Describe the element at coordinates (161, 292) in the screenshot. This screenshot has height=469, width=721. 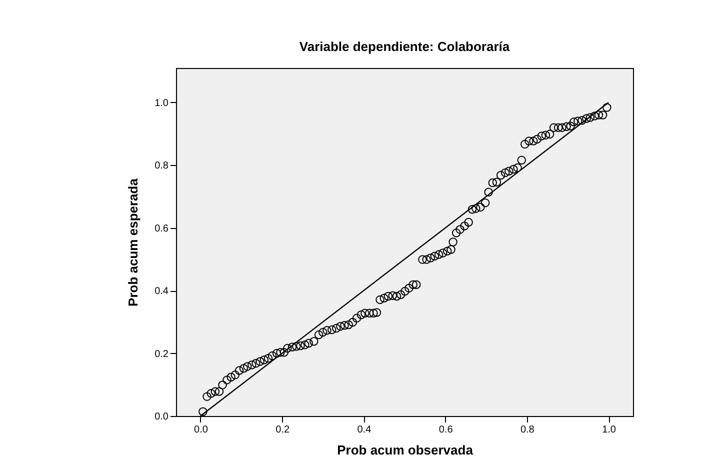
I see `y-tick-label: 0.4` at that location.